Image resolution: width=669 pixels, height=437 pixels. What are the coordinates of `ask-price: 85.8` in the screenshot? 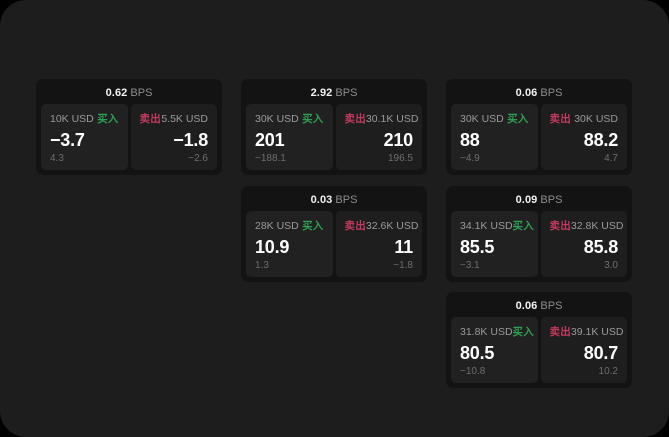 It's located at (600, 247).